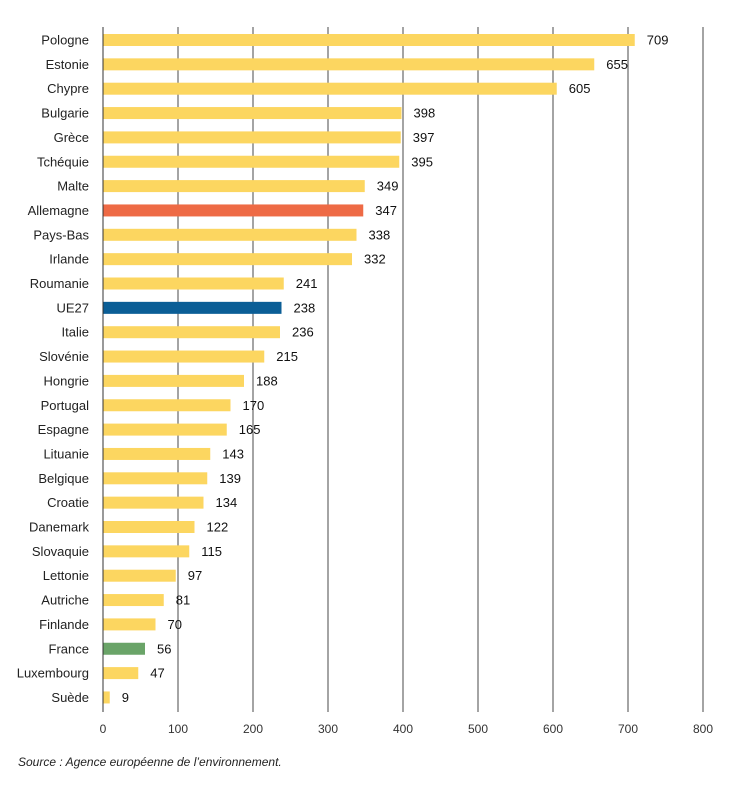 The width and height of the screenshot is (747, 800). Describe the element at coordinates (183, 600) in the screenshot. I see `value-label: 81` at that location.